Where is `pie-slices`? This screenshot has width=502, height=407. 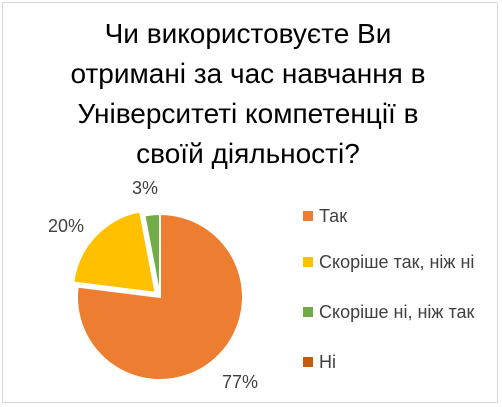
pie-slices is located at coordinates (158, 295).